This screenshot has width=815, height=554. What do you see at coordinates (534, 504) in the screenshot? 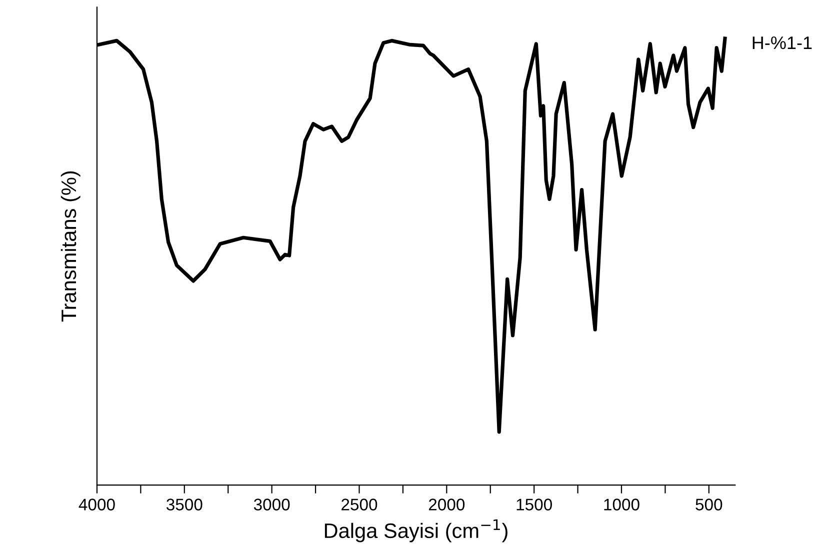
I see `x-tick-label: 1500` at bounding box center [534, 504].